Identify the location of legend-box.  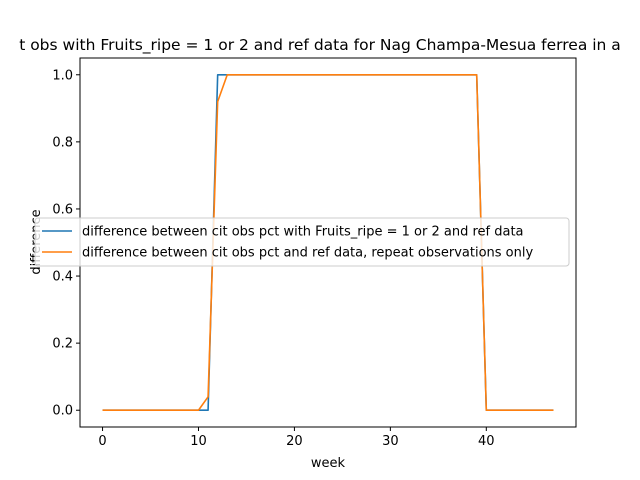
(302, 242).